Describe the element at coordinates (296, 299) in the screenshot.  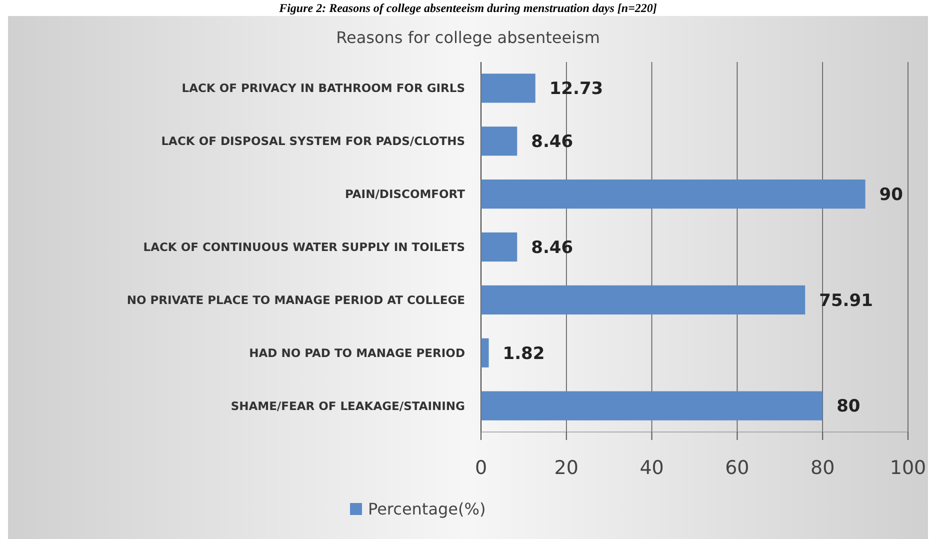
I see `y-tick-label: NO PRIVATE PLACE TO MANAGE PERIOD AT COLLEGE` at that location.